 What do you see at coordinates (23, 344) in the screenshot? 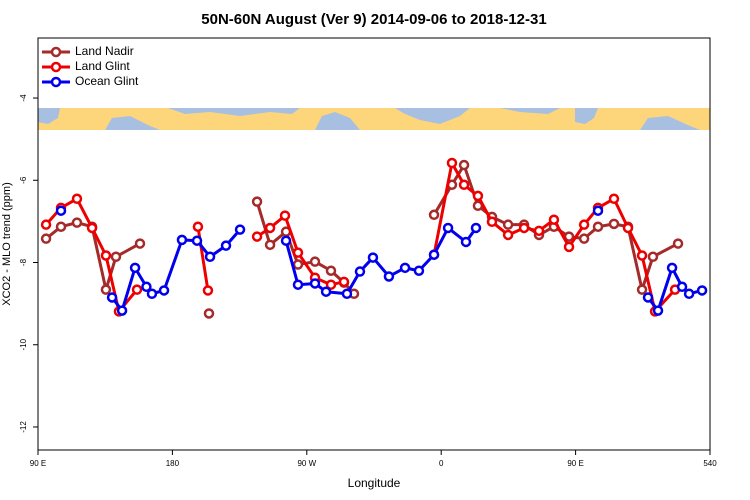
I see `y-tick-label: -10` at bounding box center [23, 344].